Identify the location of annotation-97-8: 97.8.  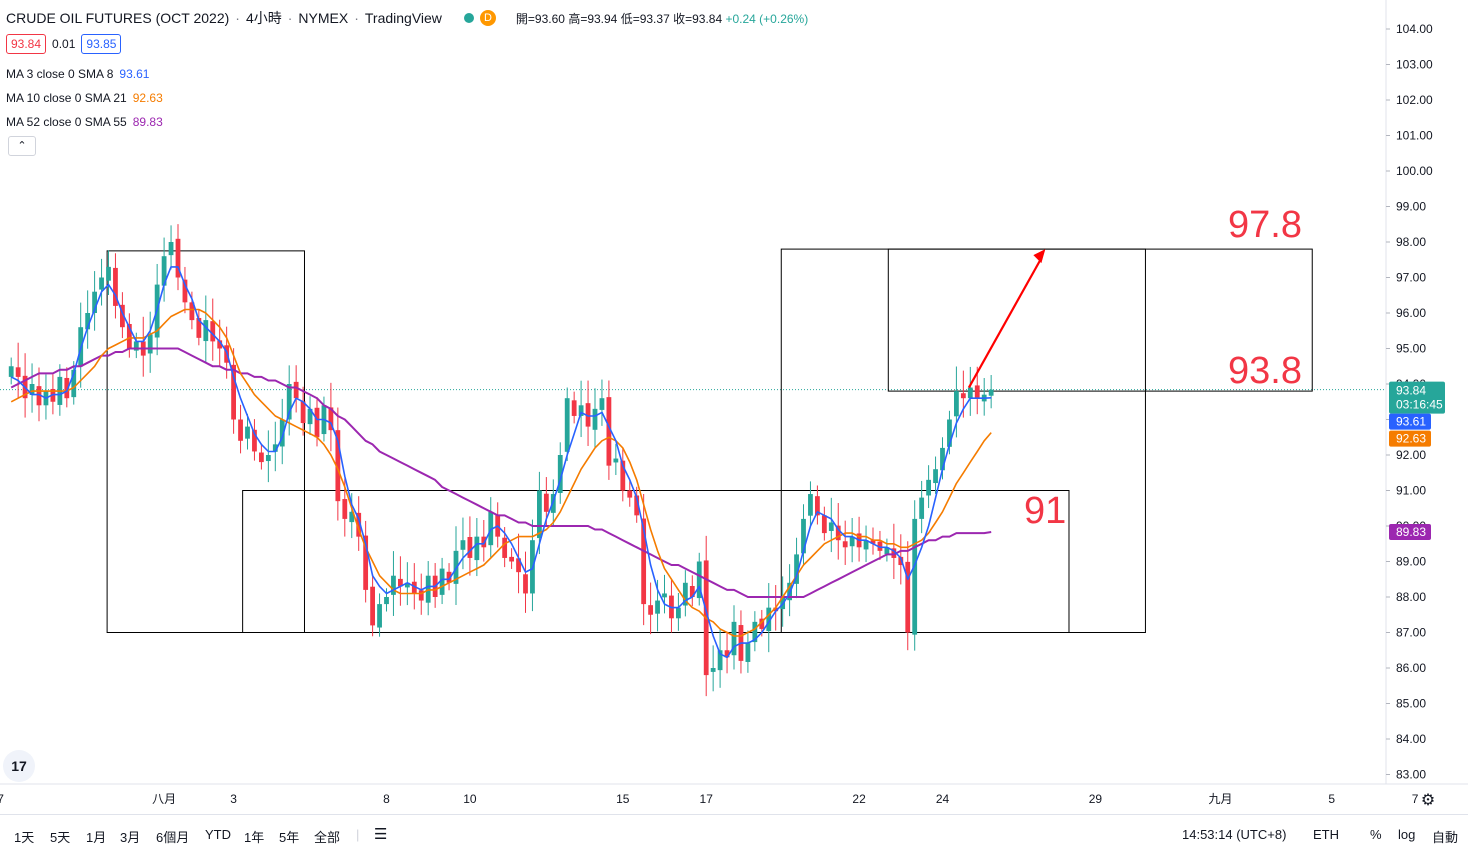
(1265, 225).